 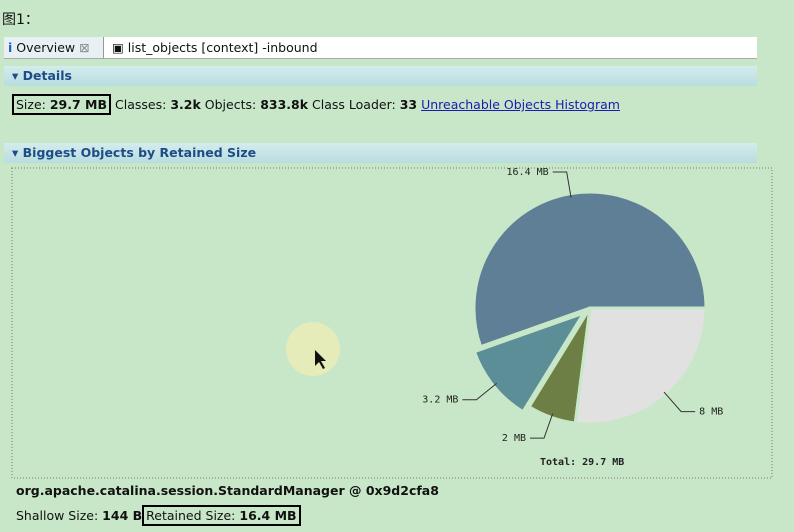 What do you see at coordinates (20, 20) in the screenshot?
I see `caption: 图1：` at bounding box center [20, 20].